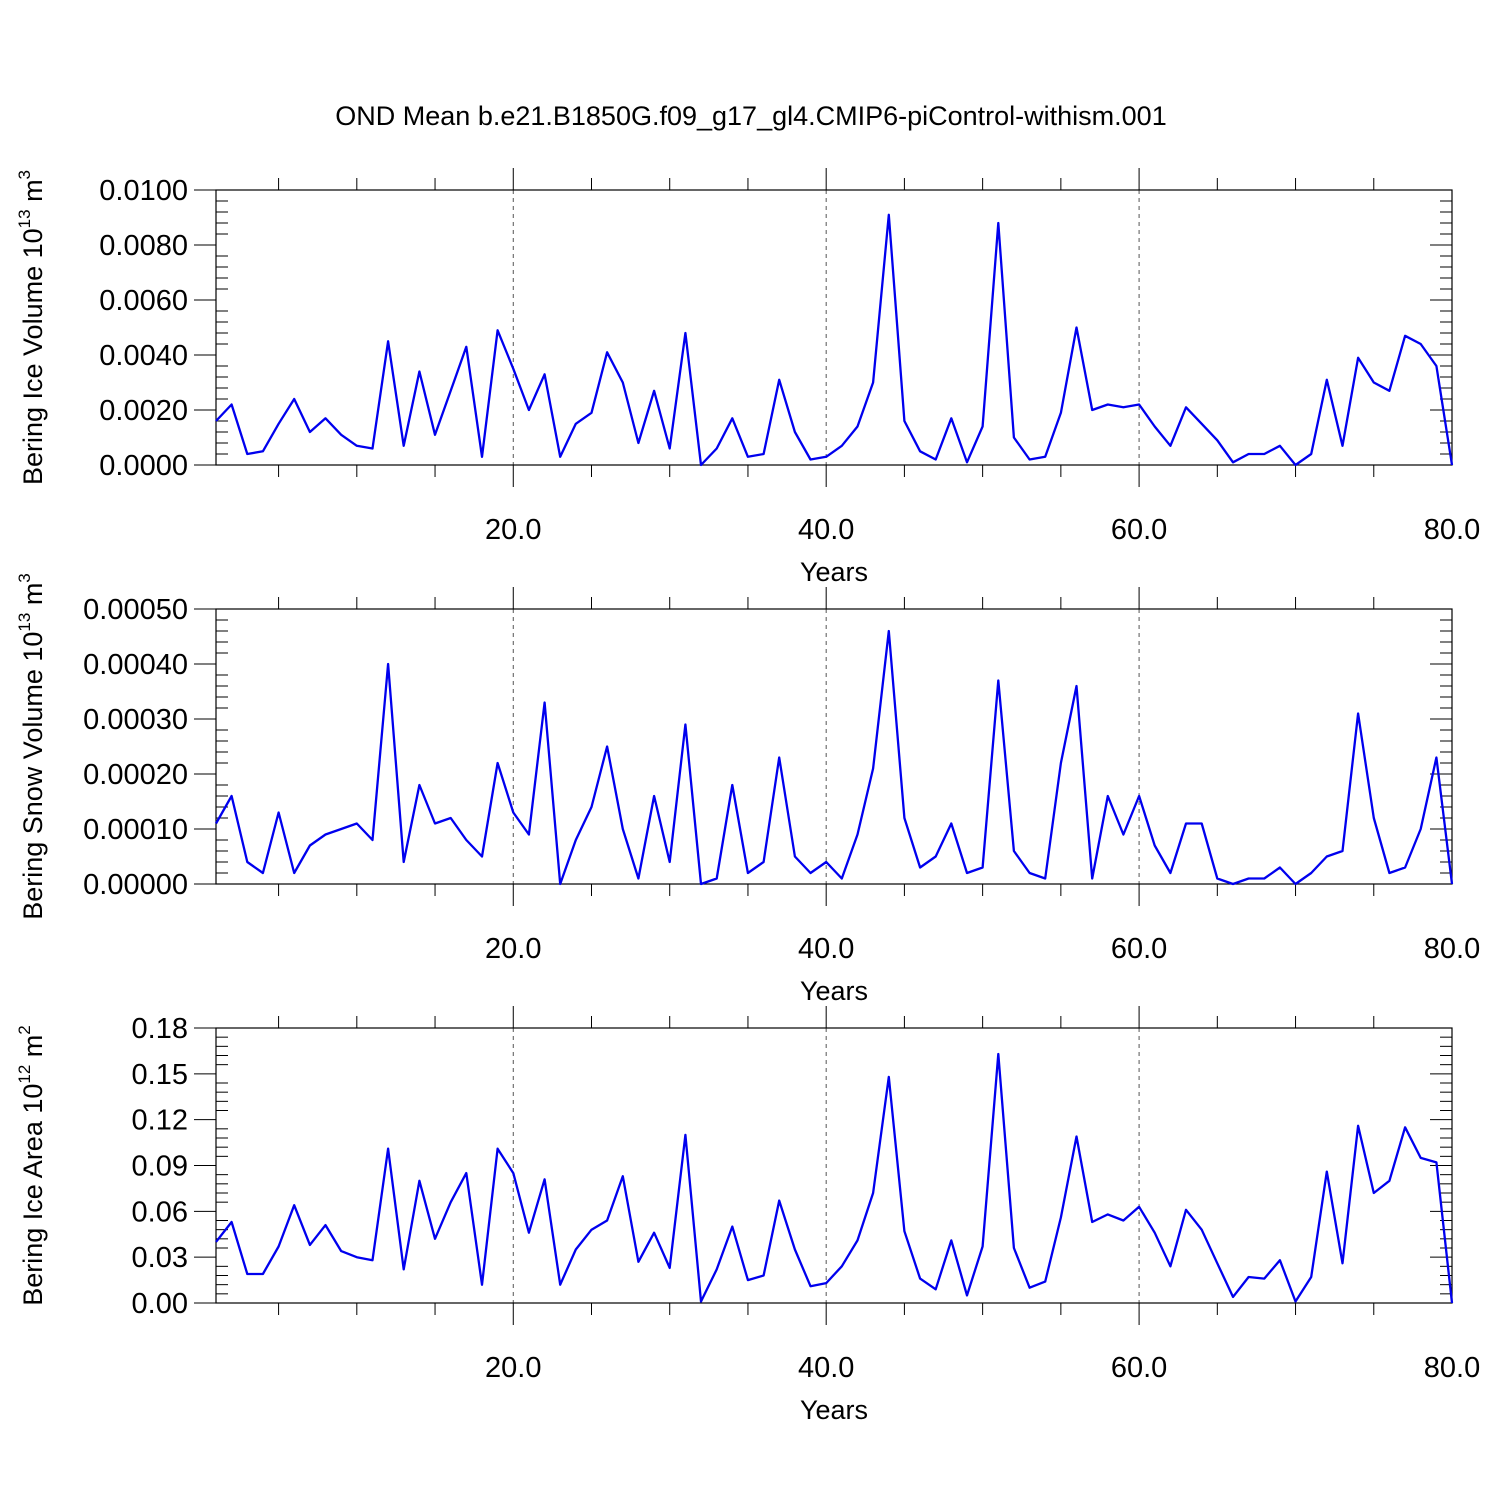 This screenshot has height=1500, width=1500. Describe the element at coordinates (143, 246) in the screenshot. I see `y-tick-label: 0.0080` at that location.